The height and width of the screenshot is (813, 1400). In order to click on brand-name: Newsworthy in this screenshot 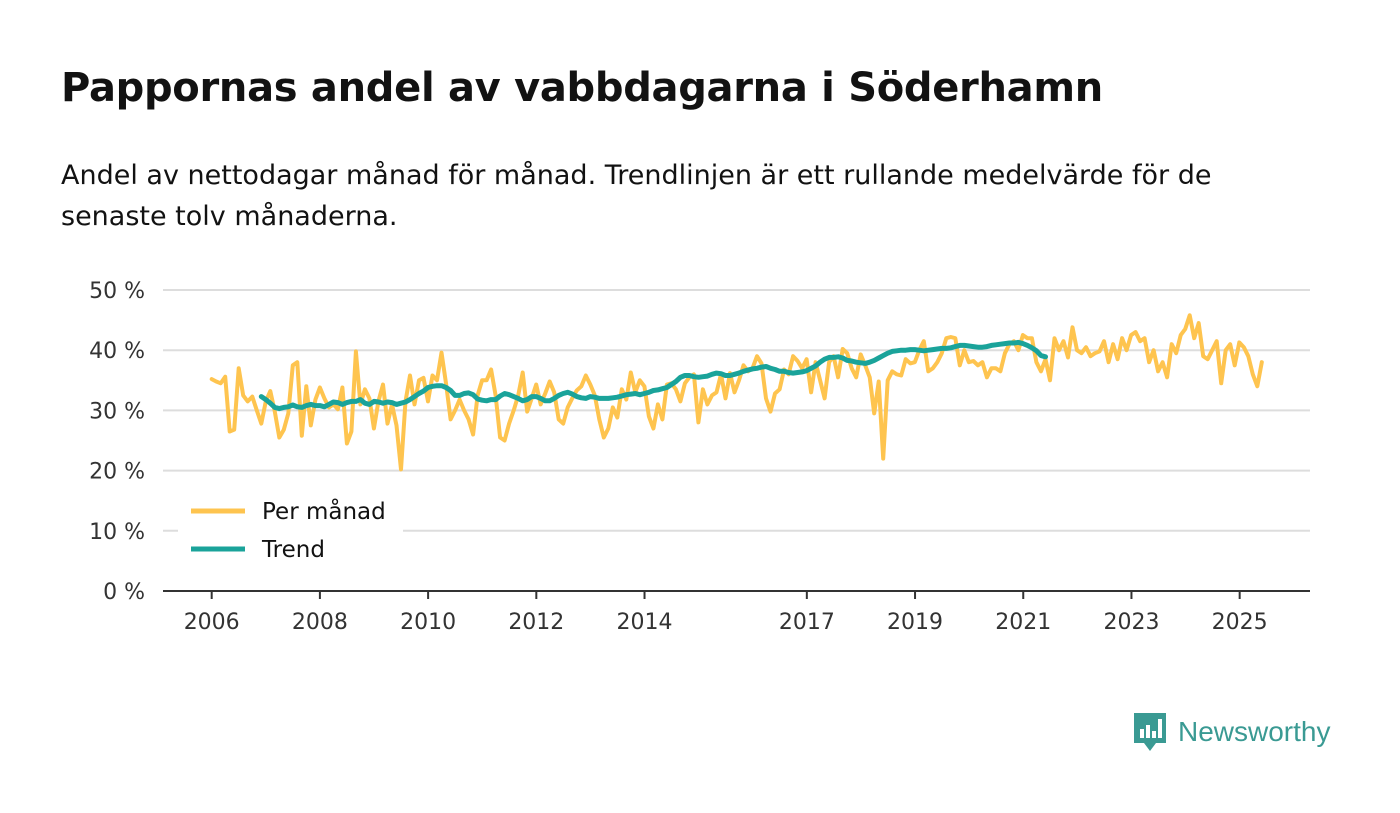, I will do `click(1254, 731)`.